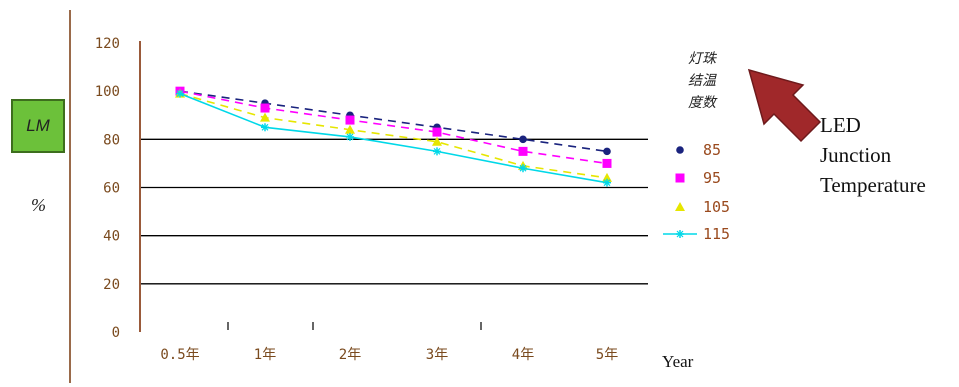 Image resolution: width=959 pixels, height=387 pixels. Describe the element at coordinates (350, 355) in the screenshot. I see `x-tick-label-2: 2年` at that location.